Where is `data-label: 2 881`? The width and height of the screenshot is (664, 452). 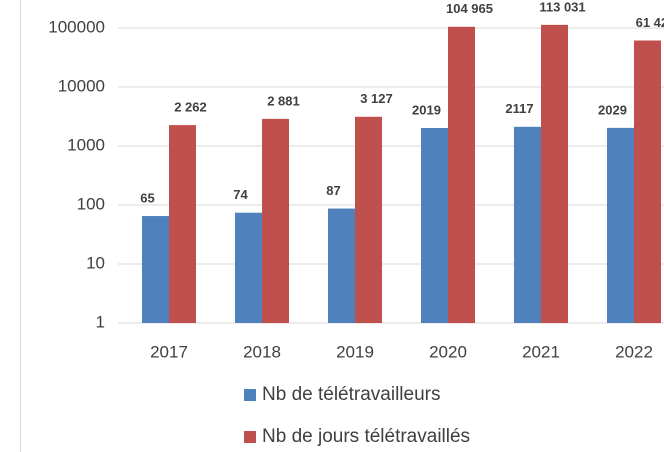
data-label: 2 881 is located at coordinates (283, 100).